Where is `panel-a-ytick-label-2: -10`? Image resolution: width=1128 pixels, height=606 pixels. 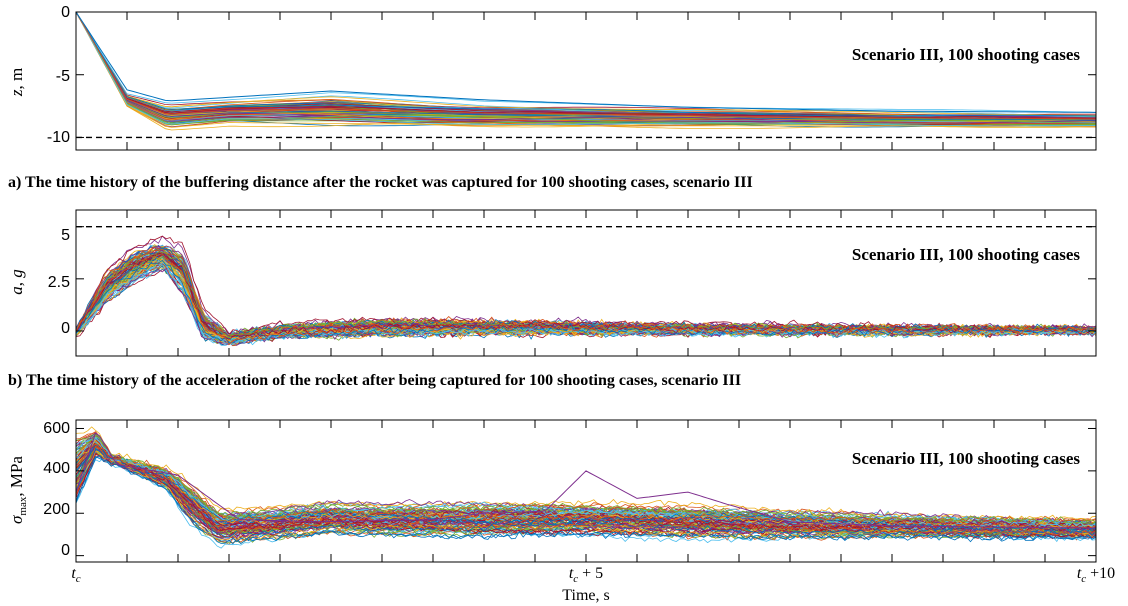
panel-a-ytick-label-2: -10 is located at coordinates (58, 137).